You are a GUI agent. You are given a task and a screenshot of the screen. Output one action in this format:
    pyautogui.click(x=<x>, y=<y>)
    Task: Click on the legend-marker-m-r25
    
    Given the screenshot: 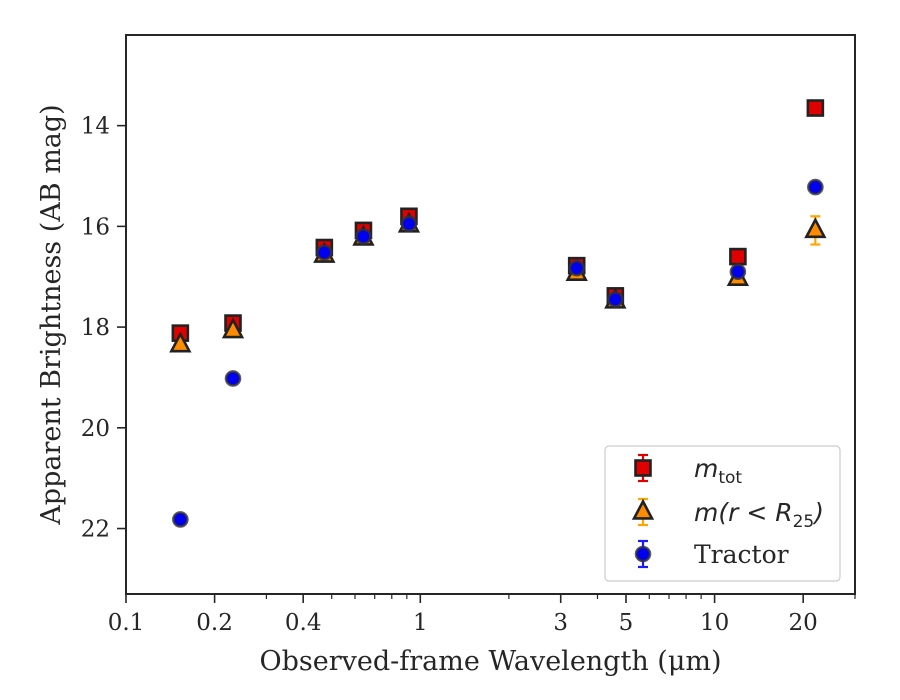 What is the action you would take?
    pyautogui.click(x=643, y=509)
    